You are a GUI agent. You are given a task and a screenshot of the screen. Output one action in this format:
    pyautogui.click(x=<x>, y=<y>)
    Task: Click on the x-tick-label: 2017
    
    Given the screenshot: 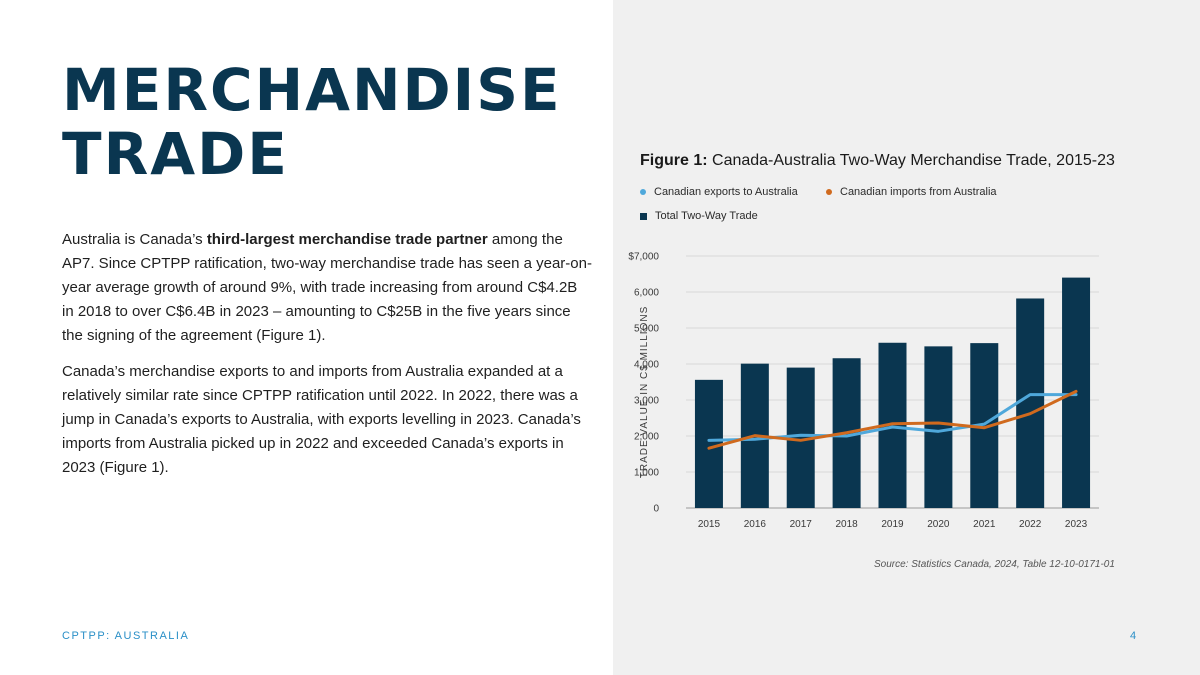 What is the action you would take?
    pyautogui.click(x=801, y=524)
    